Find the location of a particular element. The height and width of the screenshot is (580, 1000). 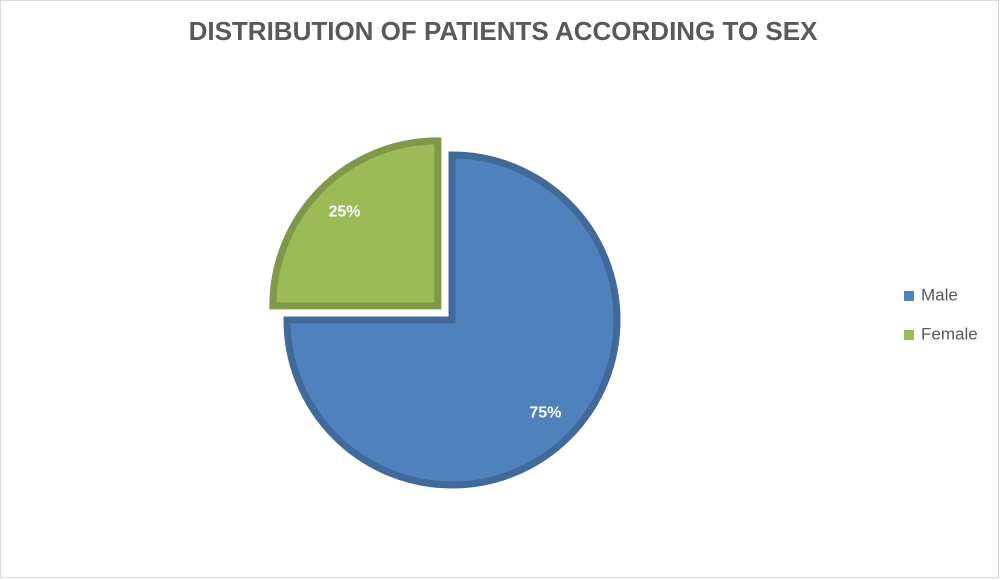

value-label: 25% is located at coordinates (345, 212).